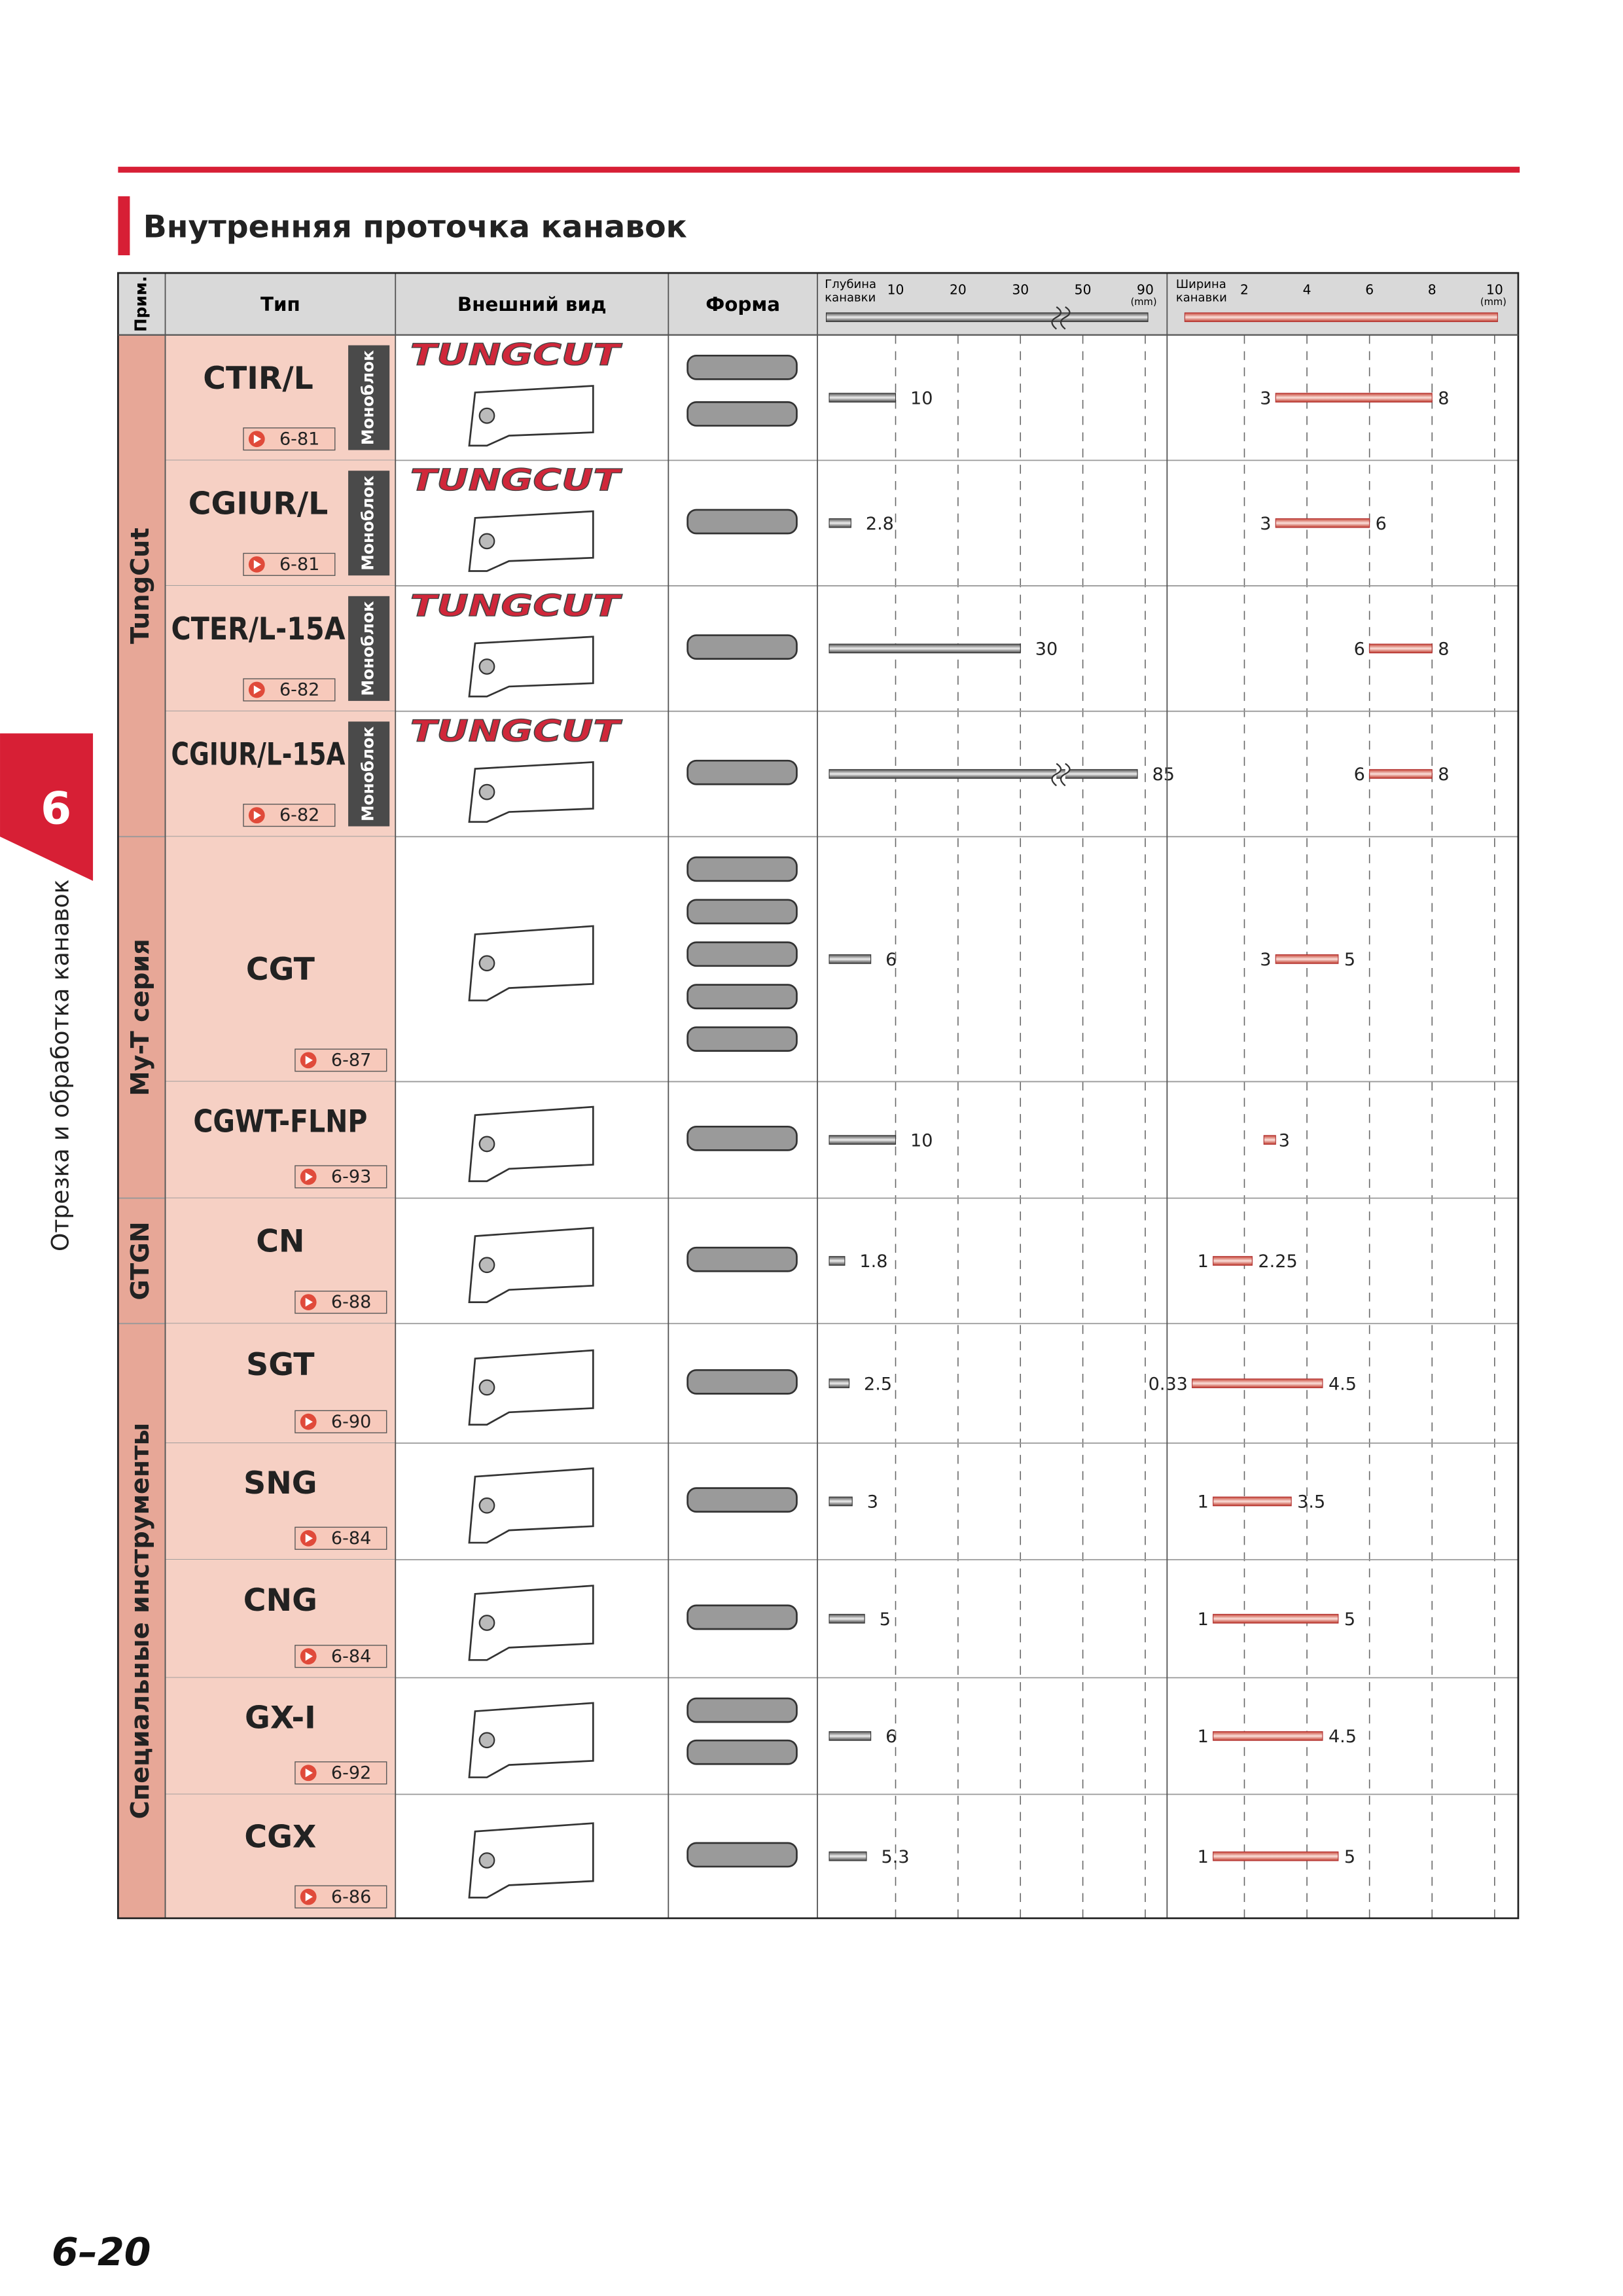 The height and width of the screenshot is (2296, 1623). What do you see at coordinates (896, 1857) in the screenshot?
I see `depth-value: 5.3` at bounding box center [896, 1857].